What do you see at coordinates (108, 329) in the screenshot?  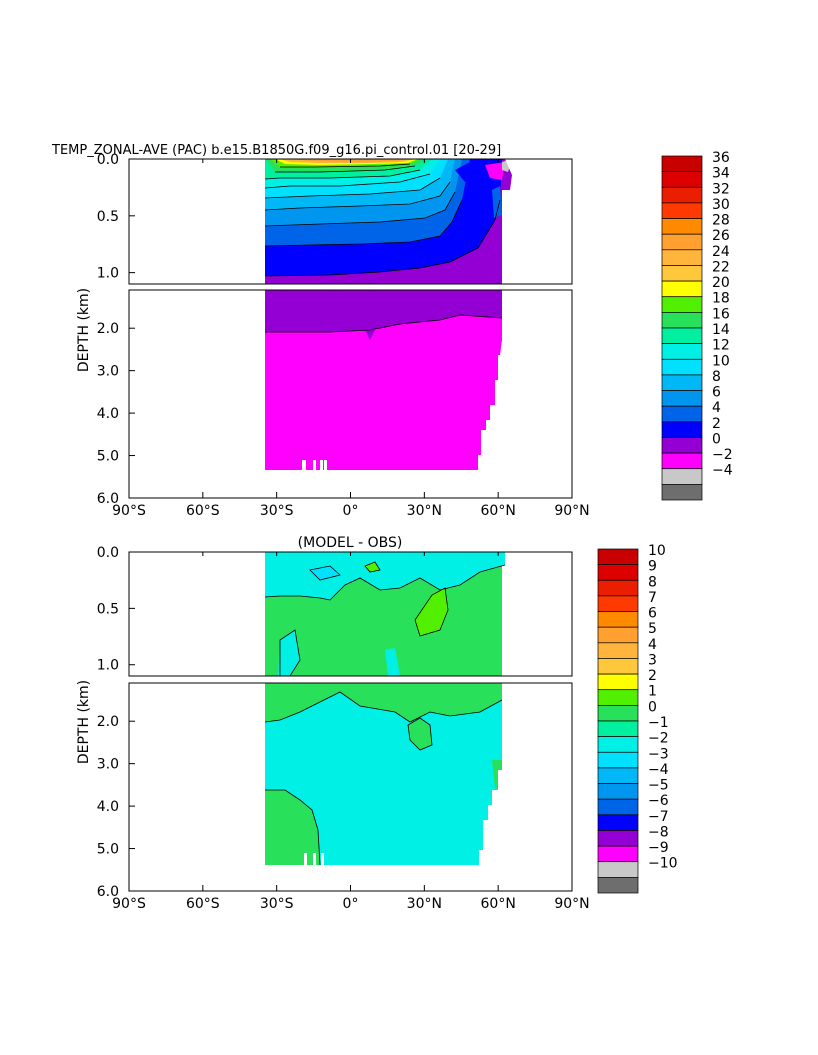 I see `chart1-y-tick-label: 2.0` at bounding box center [108, 329].